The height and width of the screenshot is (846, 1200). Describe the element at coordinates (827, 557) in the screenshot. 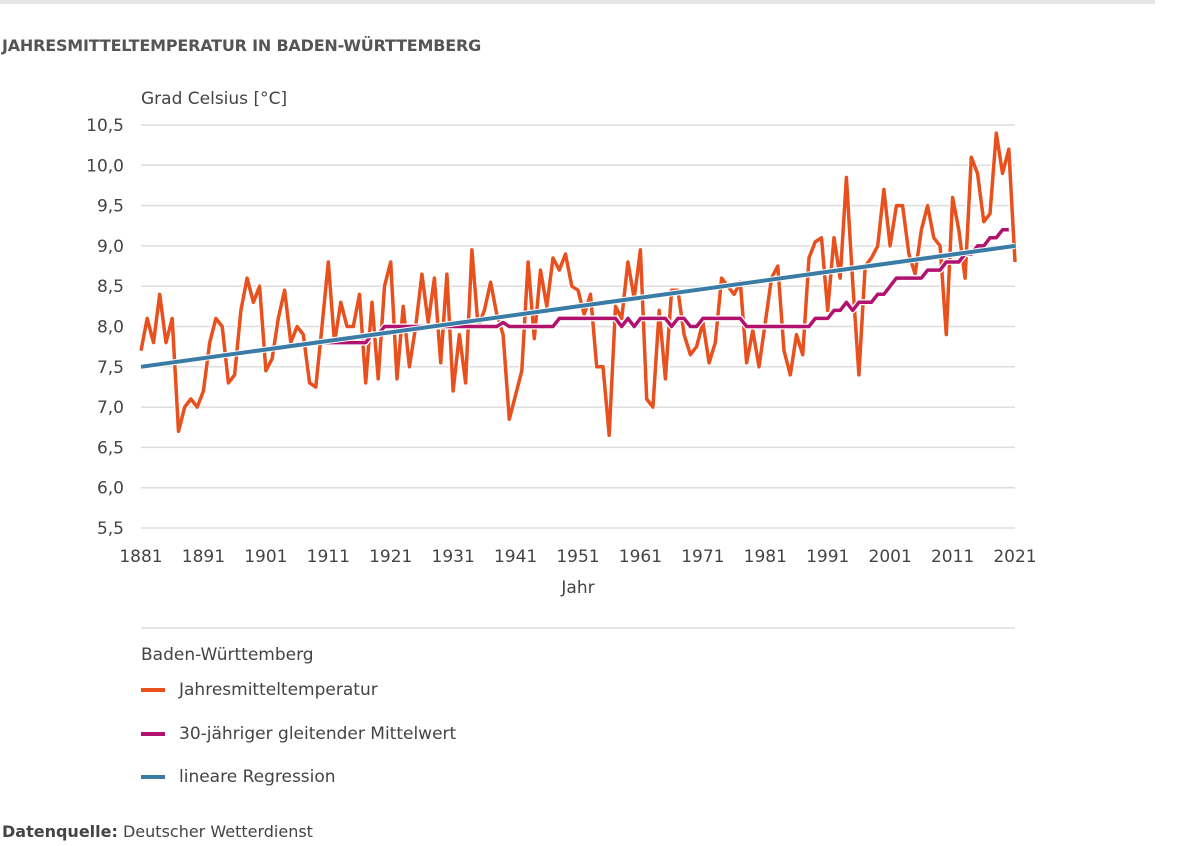

I see `x-tick-label: 1991` at that location.